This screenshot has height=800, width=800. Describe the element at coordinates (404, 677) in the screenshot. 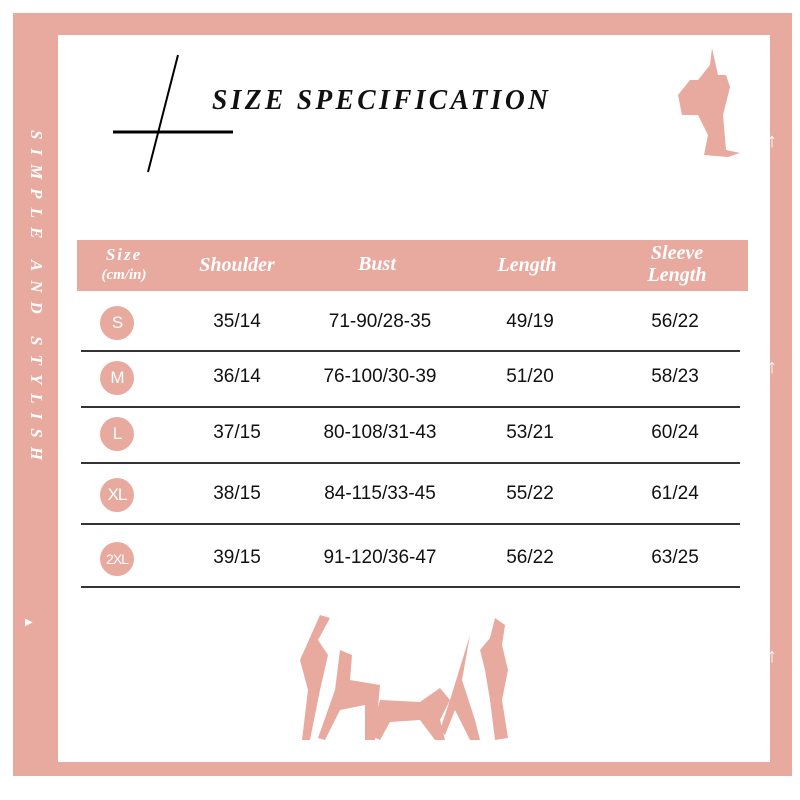

I see `group-exercise-silhouette` at that location.